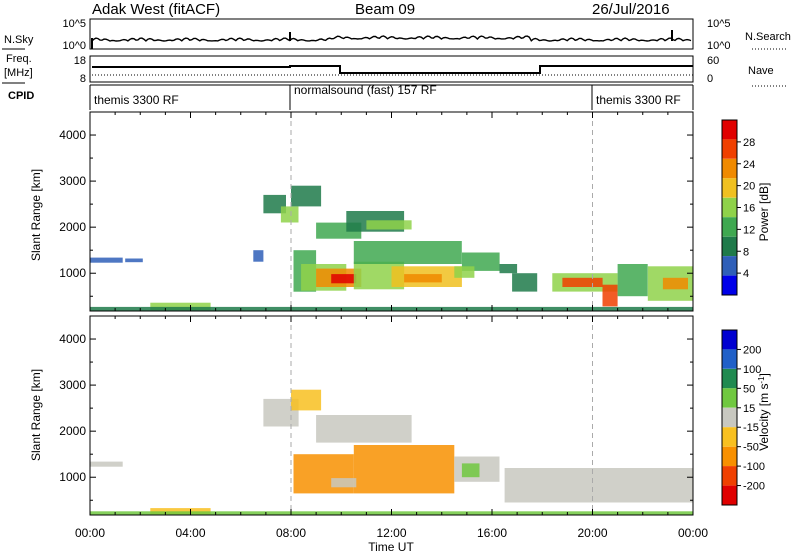 The width and height of the screenshot is (800, 554). I want to click on velocity-guide-lines, so click(441, 415).